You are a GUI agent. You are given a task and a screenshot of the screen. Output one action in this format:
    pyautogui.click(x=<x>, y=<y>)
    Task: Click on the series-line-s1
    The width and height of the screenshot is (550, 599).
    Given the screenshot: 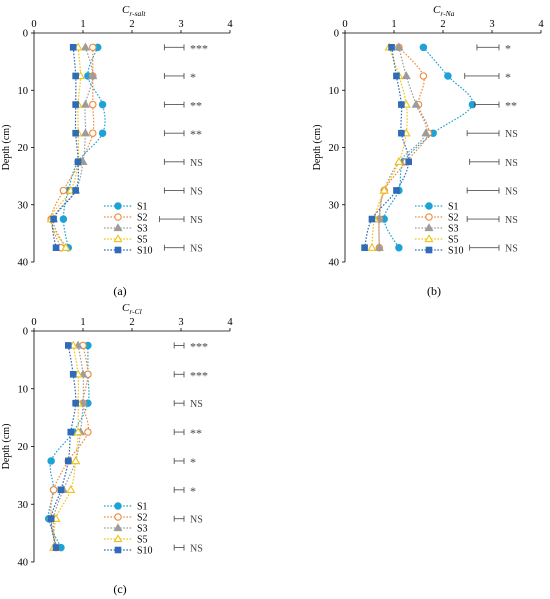 What is the action you would take?
    pyautogui.click(x=84, y=147)
    